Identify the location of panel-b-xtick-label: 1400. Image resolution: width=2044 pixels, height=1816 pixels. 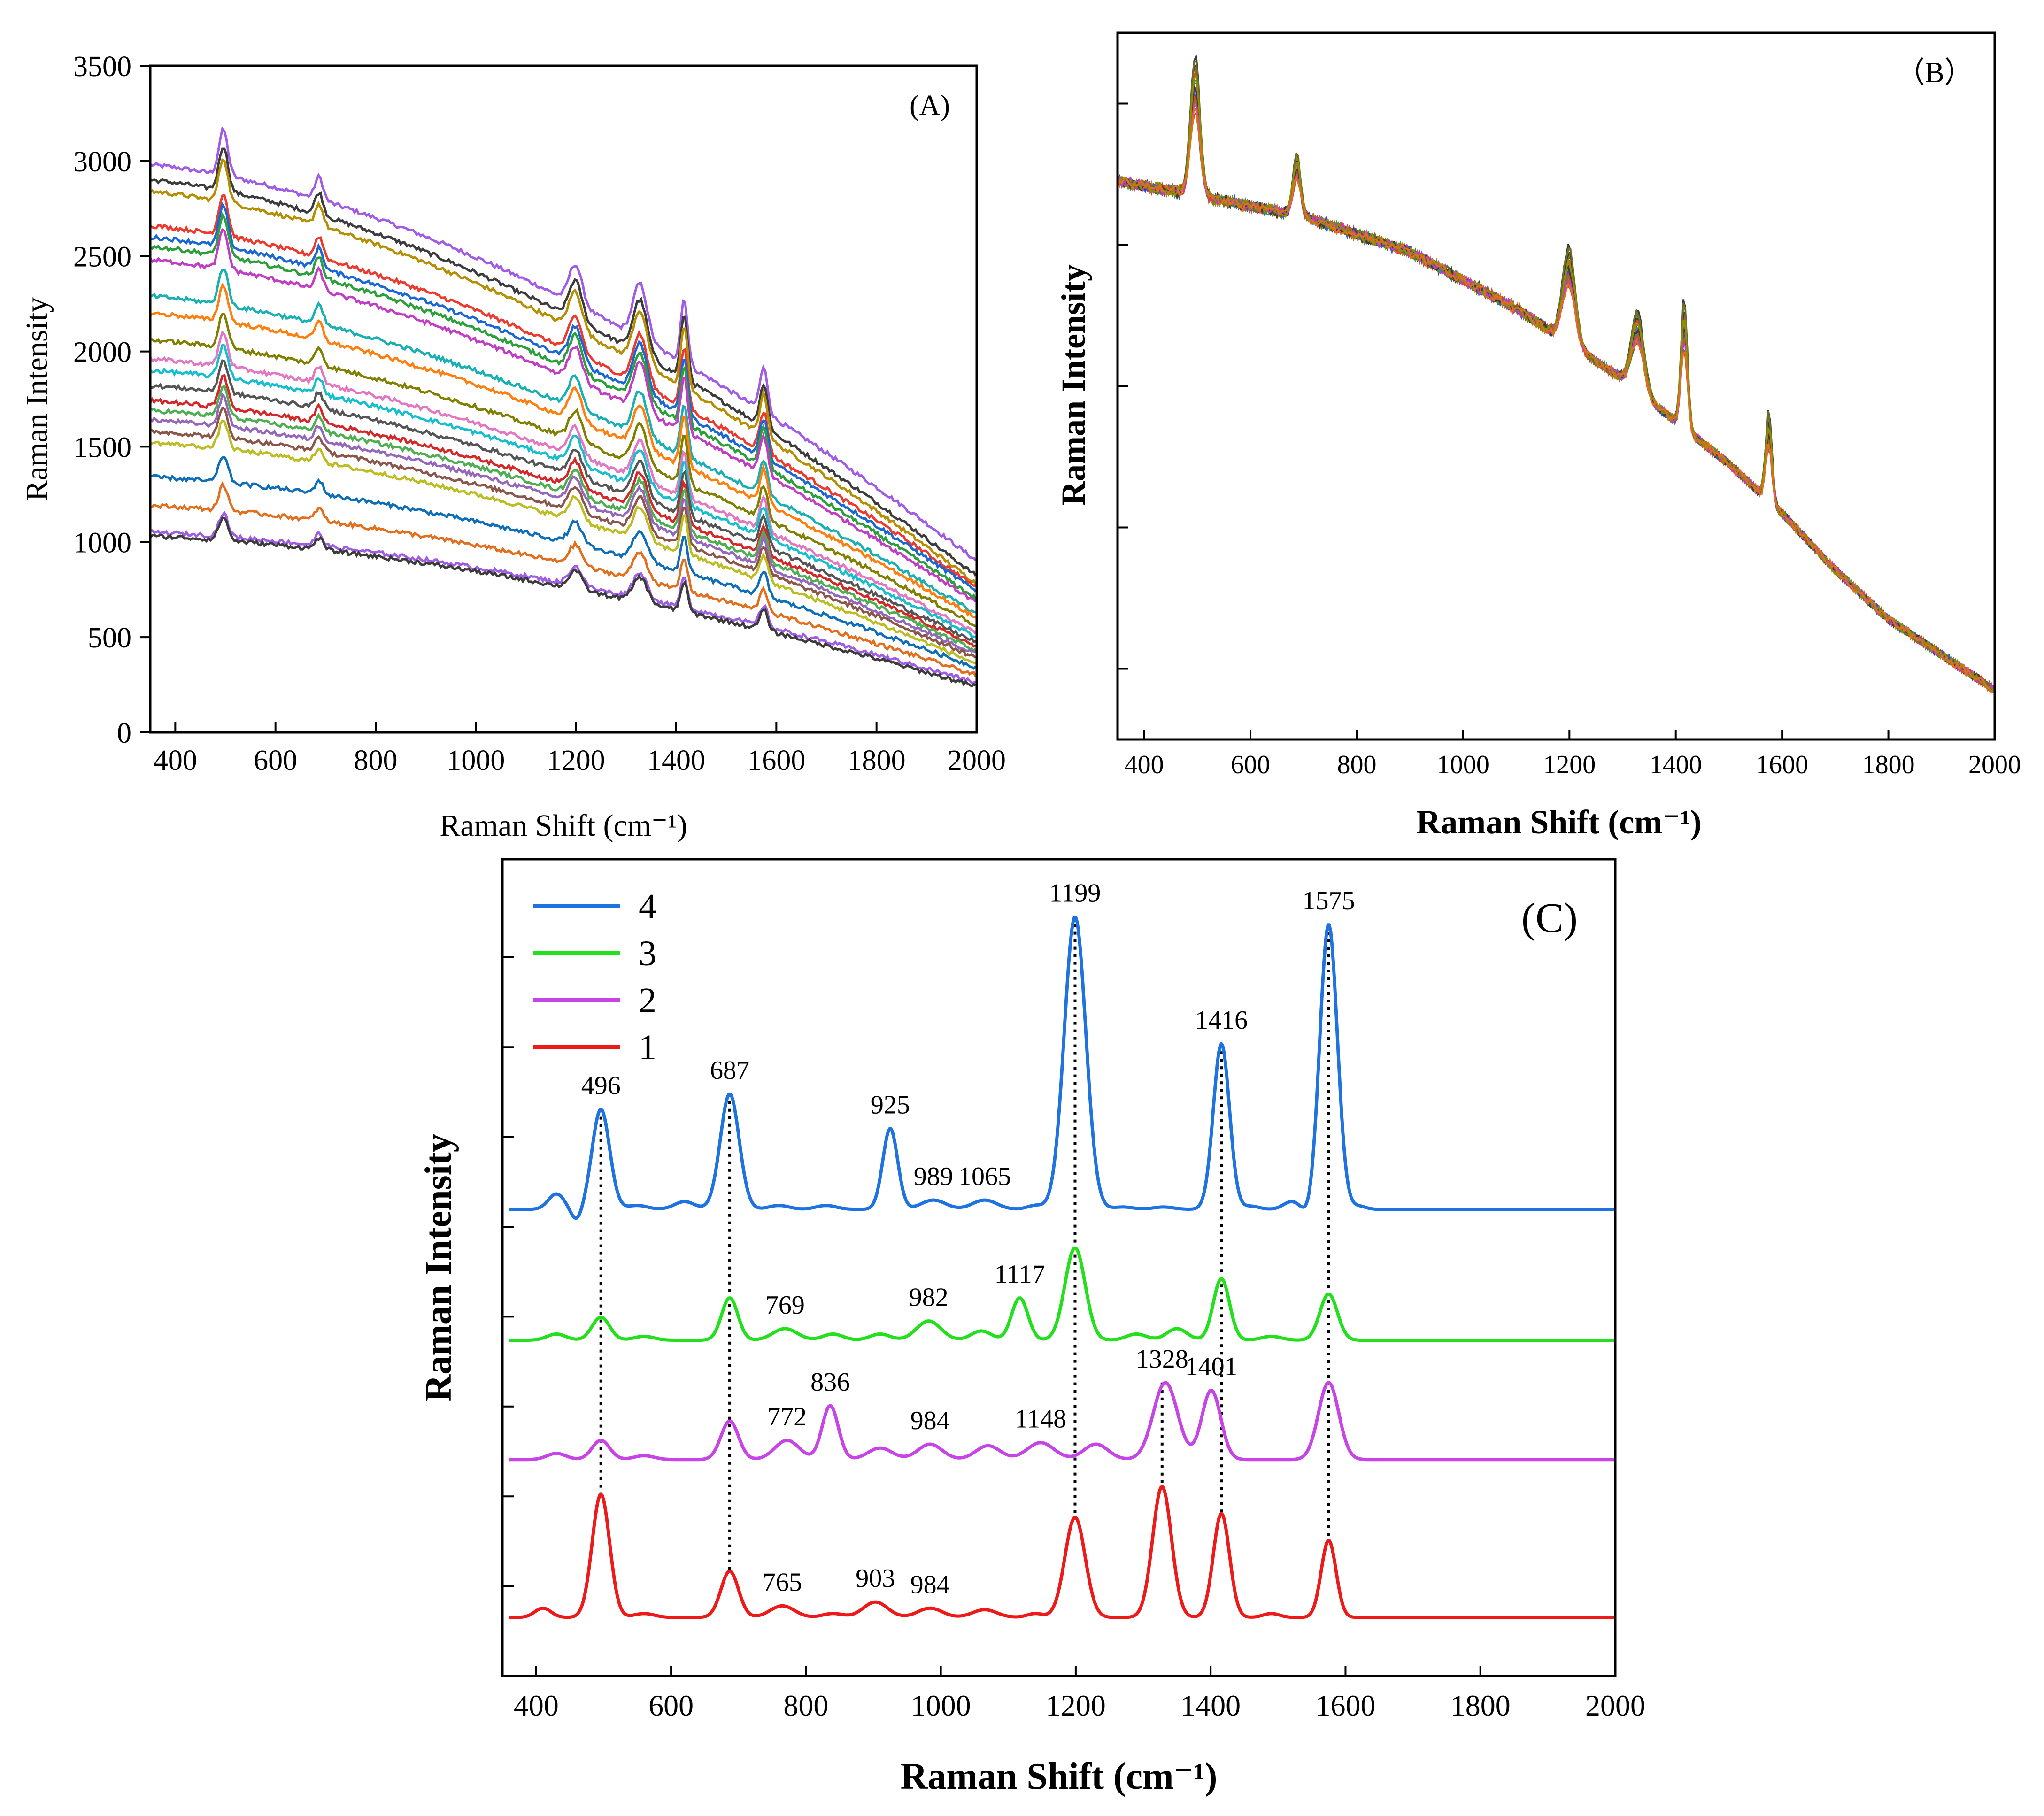
(1676, 764).